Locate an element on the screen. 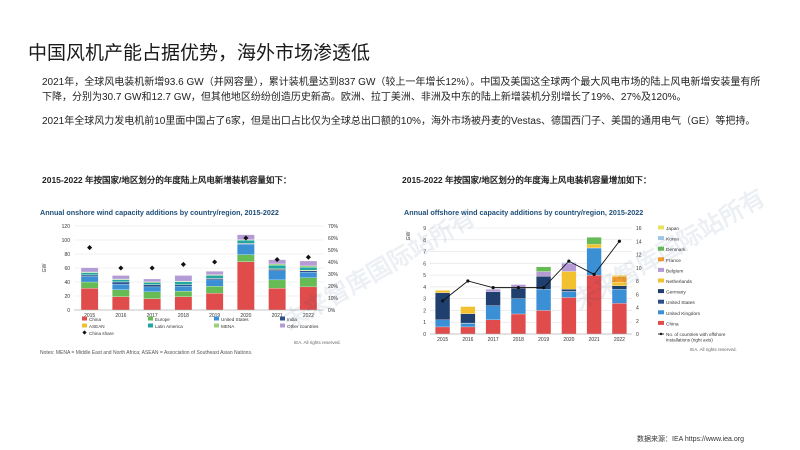  onshore-legend-label: China is located at coordinates (95, 319).